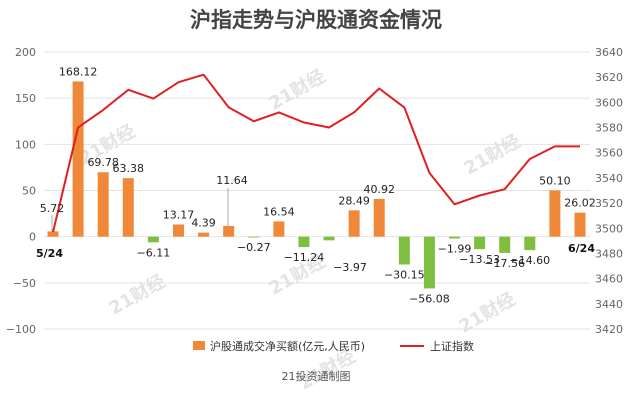 Image resolution: width=633 pixels, height=407 pixels. I want to click on right-axis-tick-label: 3540, so click(609, 178).